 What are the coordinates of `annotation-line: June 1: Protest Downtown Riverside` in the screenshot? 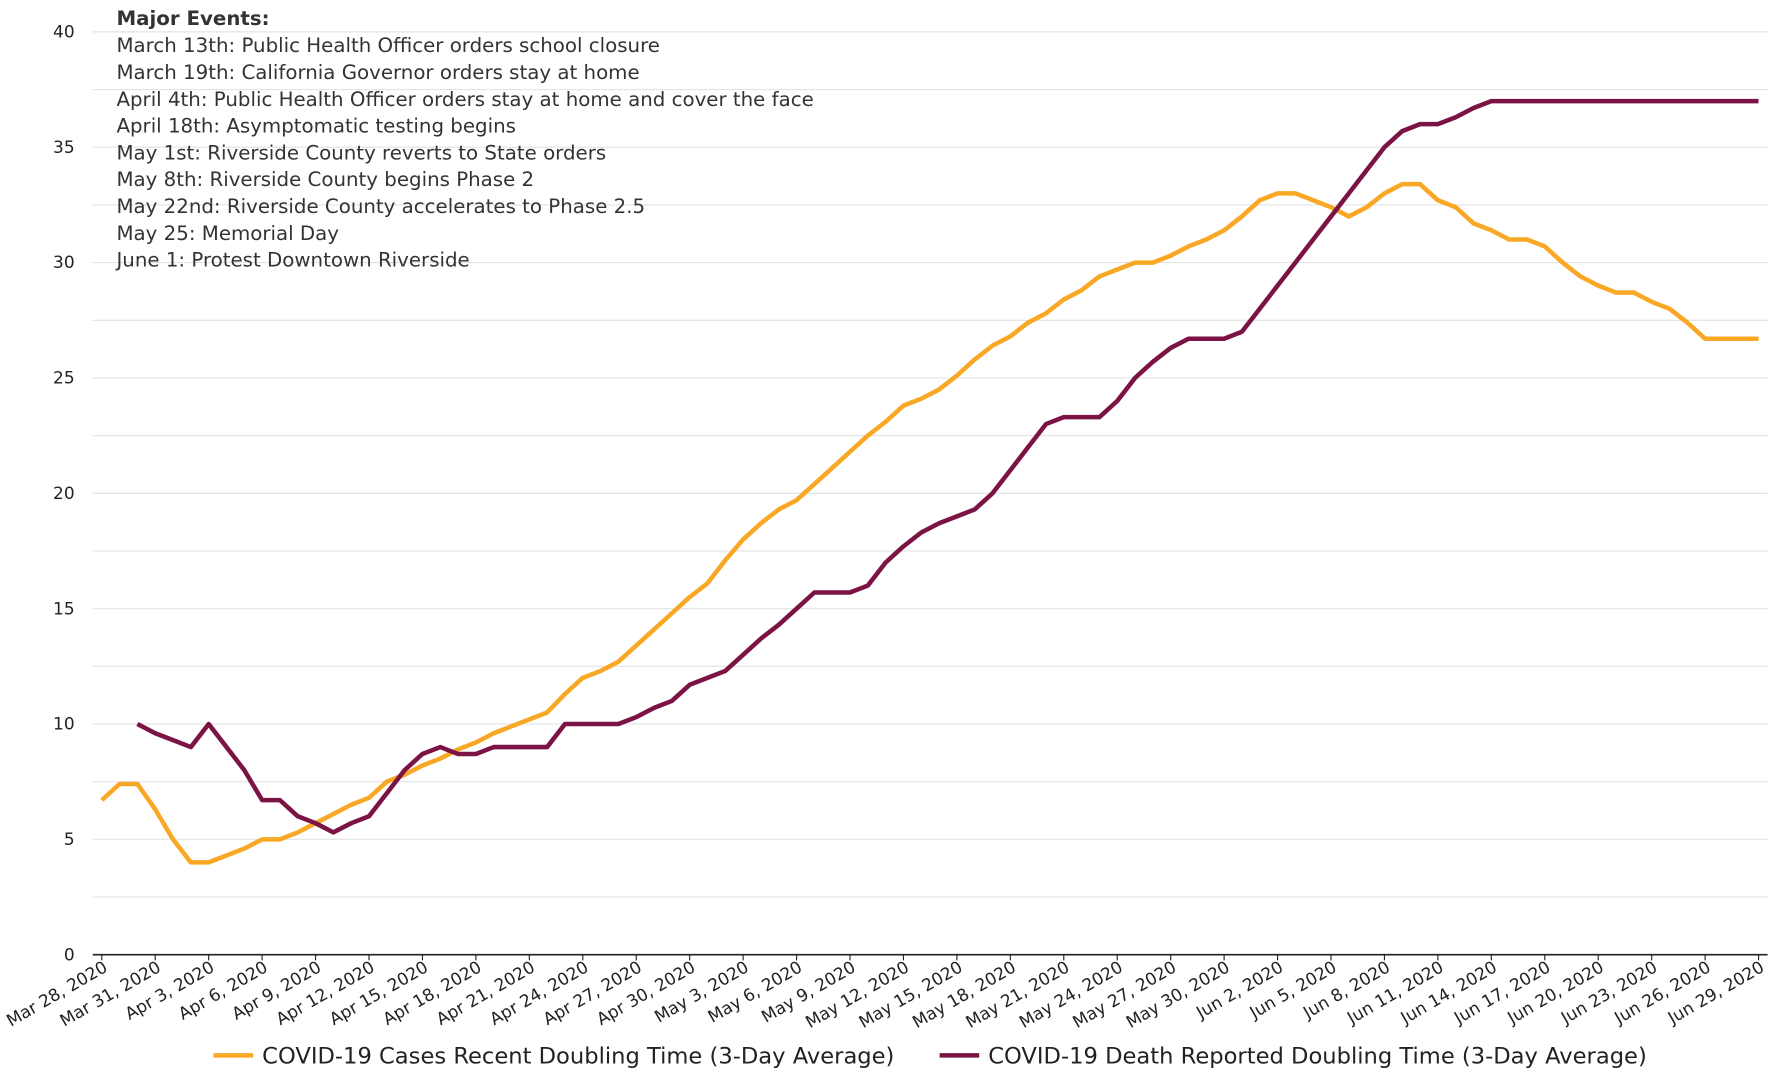 It's located at (291, 260).